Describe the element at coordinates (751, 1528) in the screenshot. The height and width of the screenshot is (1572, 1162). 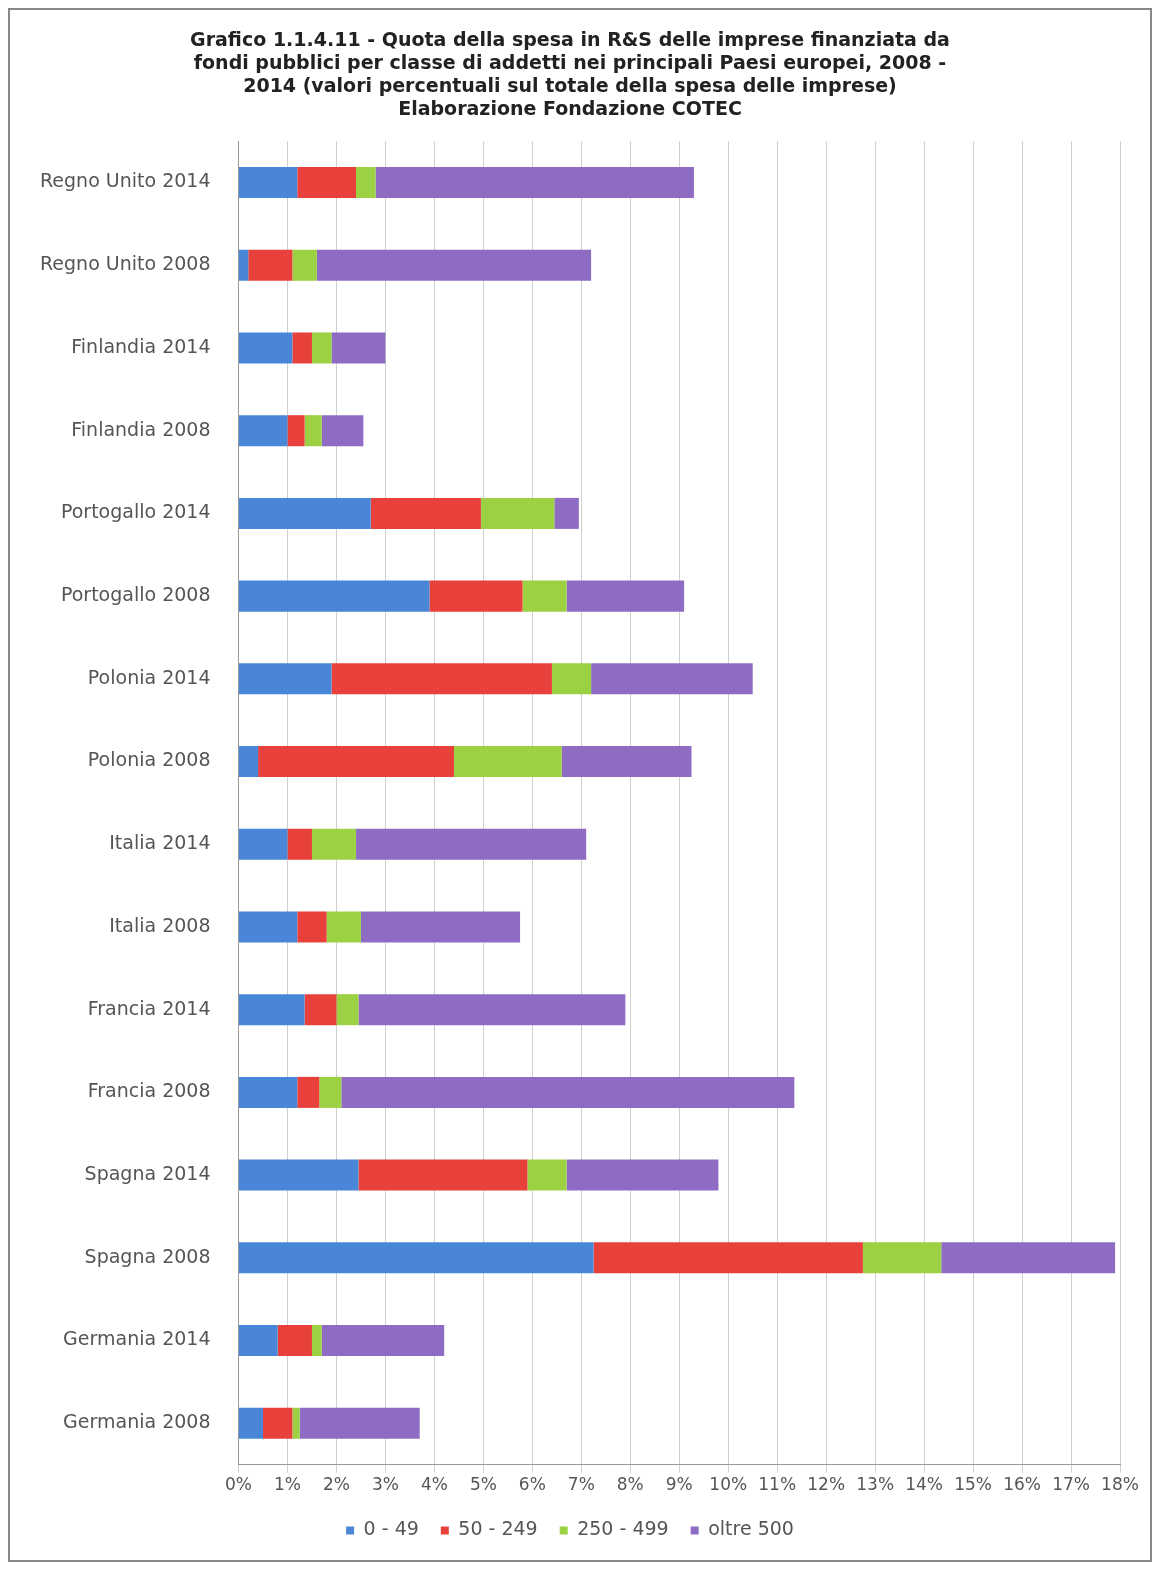
I see `legend-label: oltre 500` at that location.